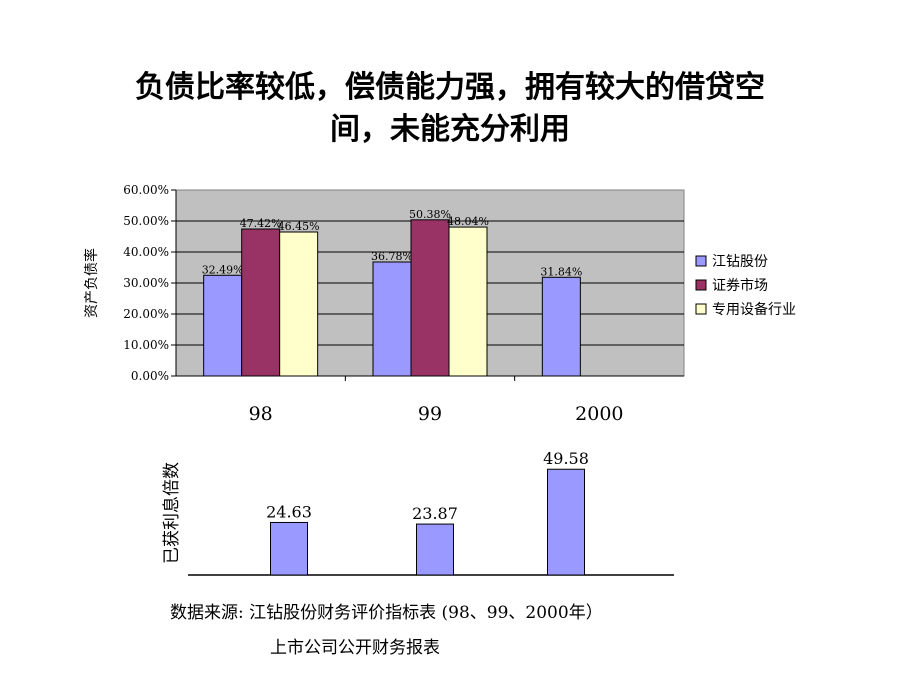 This screenshot has height=675, width=900. I want to click on legend-entry: 证券市场, so click(740, 285).